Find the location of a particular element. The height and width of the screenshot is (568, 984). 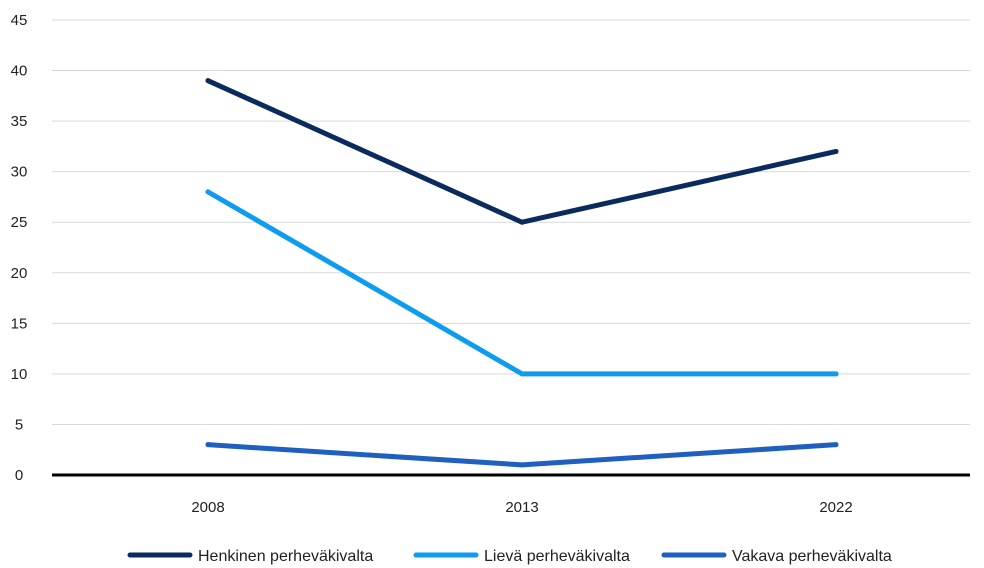

y-tick-label: 35 is located at coordinates (19, 121).